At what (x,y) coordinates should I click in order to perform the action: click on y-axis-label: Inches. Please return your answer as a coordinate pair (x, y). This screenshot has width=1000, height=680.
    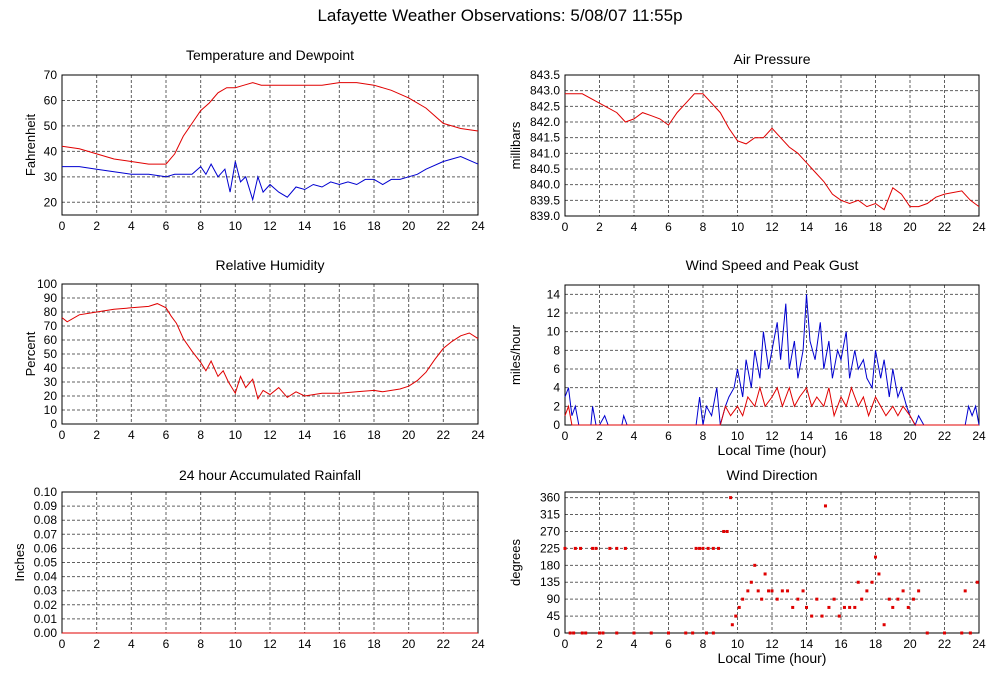
    Looking at the image, I should click on (19, 562).